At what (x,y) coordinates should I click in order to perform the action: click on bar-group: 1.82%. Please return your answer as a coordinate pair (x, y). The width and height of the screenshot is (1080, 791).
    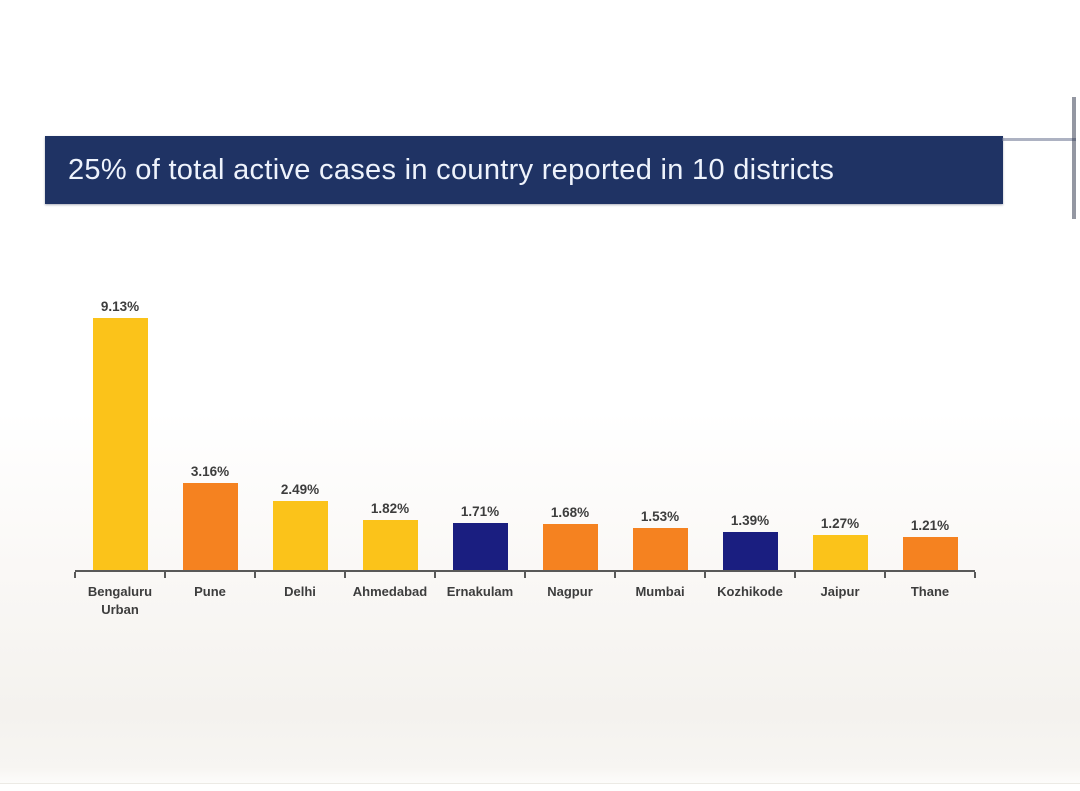
    Looking at the image, I should click on (390, 535).